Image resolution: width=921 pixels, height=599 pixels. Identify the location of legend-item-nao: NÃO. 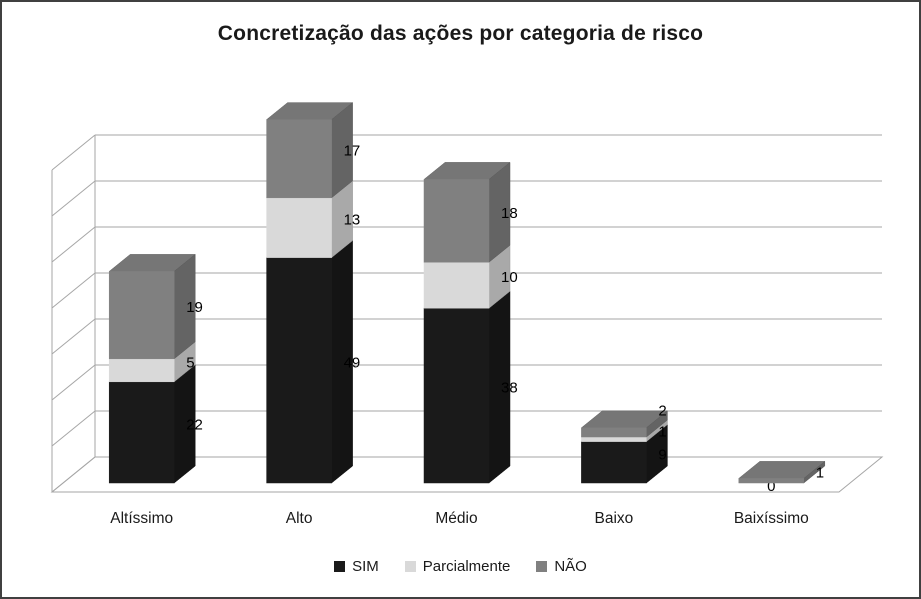
(561, 566).